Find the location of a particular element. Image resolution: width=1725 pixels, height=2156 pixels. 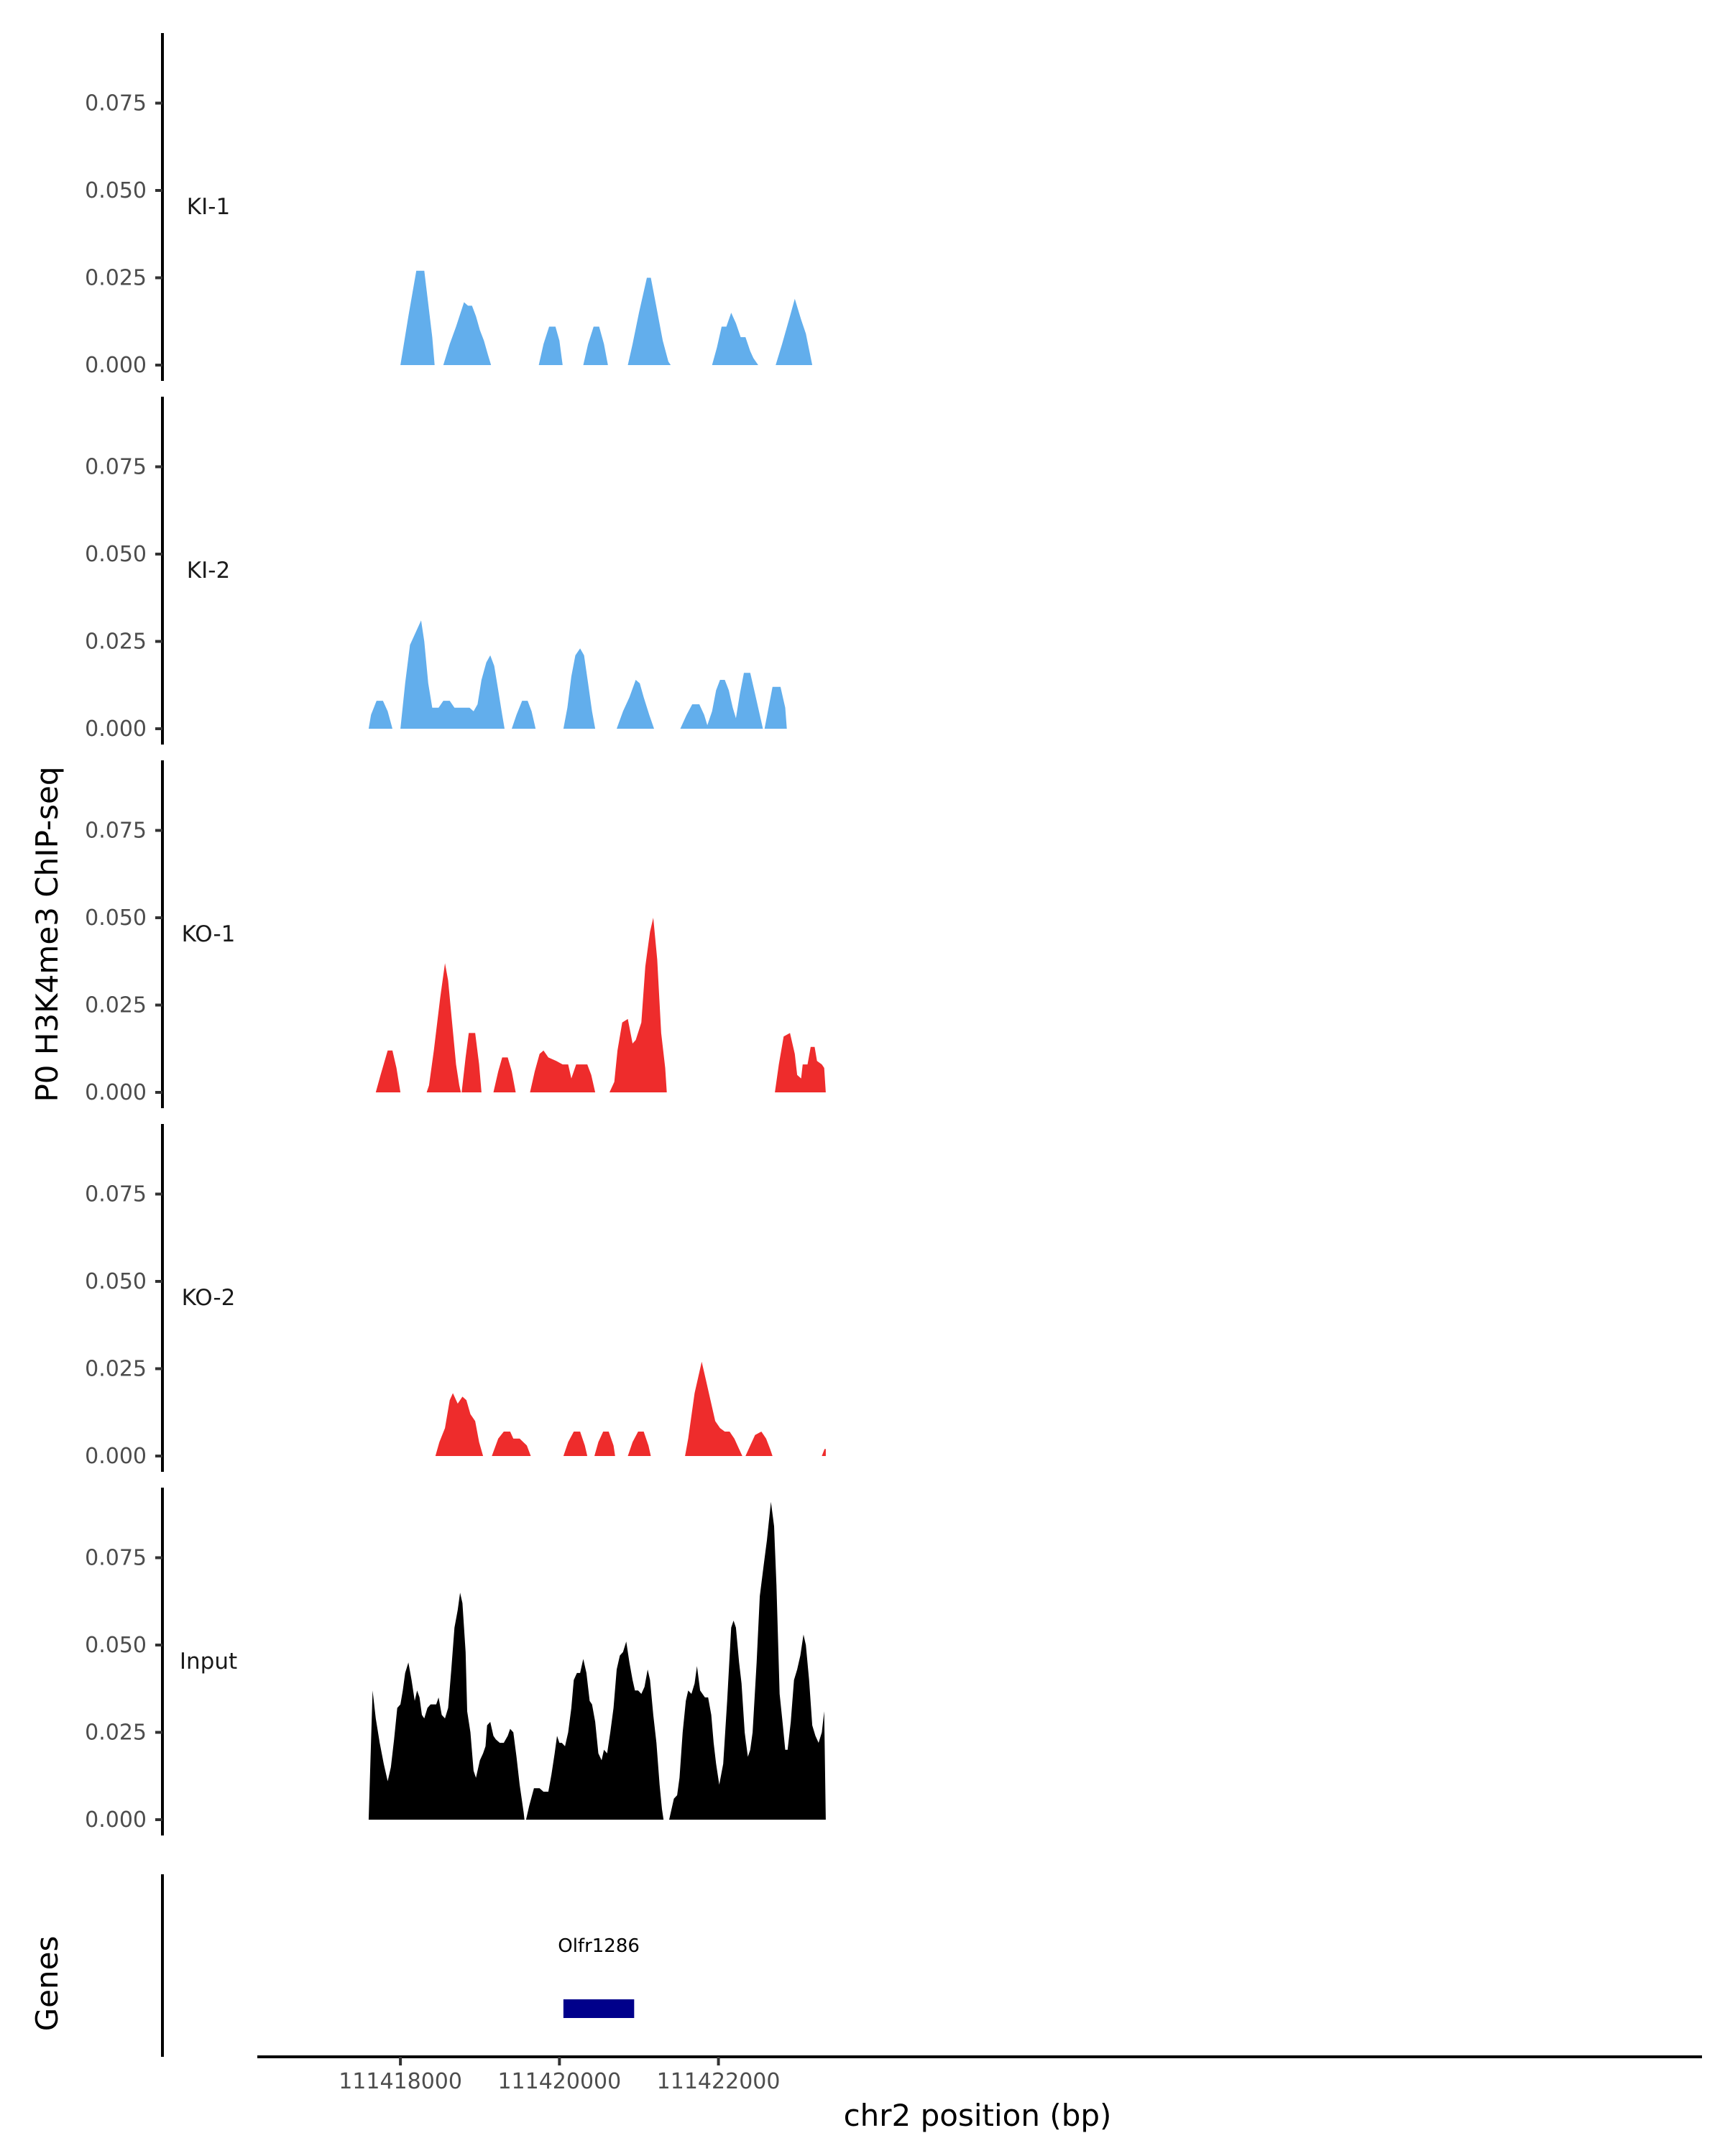

x-tick-label: 111420000 is located at coordinates (559, 2082).